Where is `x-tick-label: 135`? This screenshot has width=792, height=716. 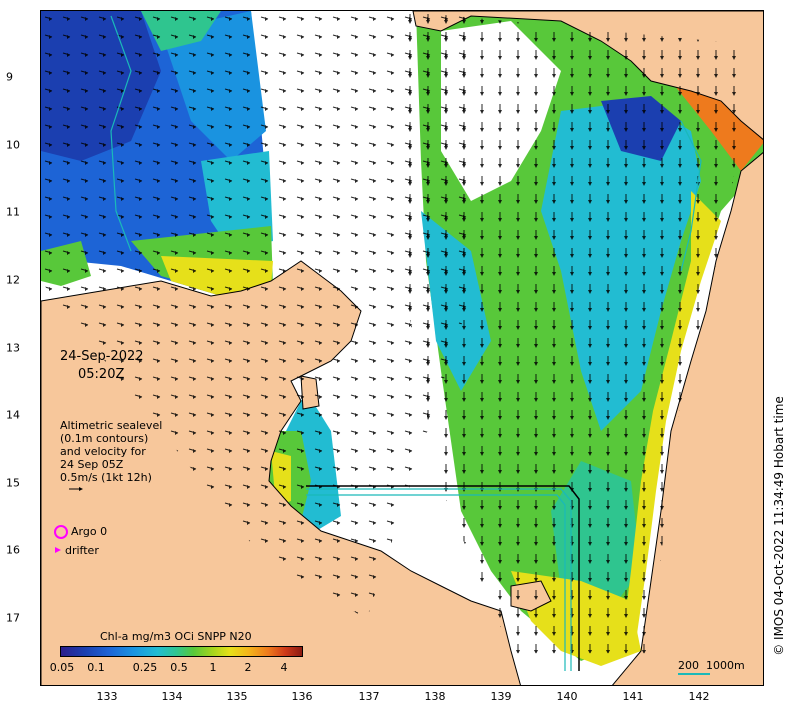
x-tick-label: 135 is located at coordinates (237, 696).